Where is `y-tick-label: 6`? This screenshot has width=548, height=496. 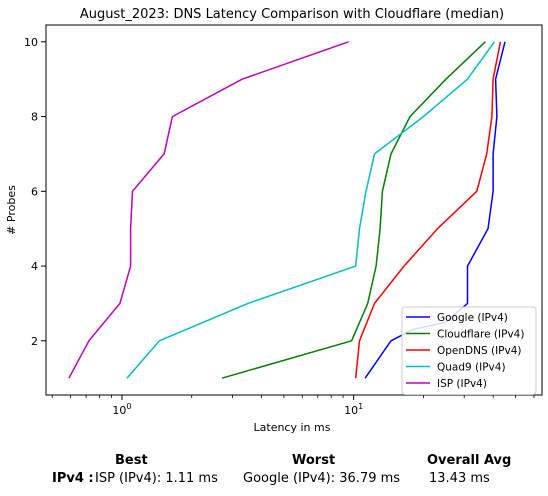
y-tick-label: 6 is located at coordinates (34, 191).